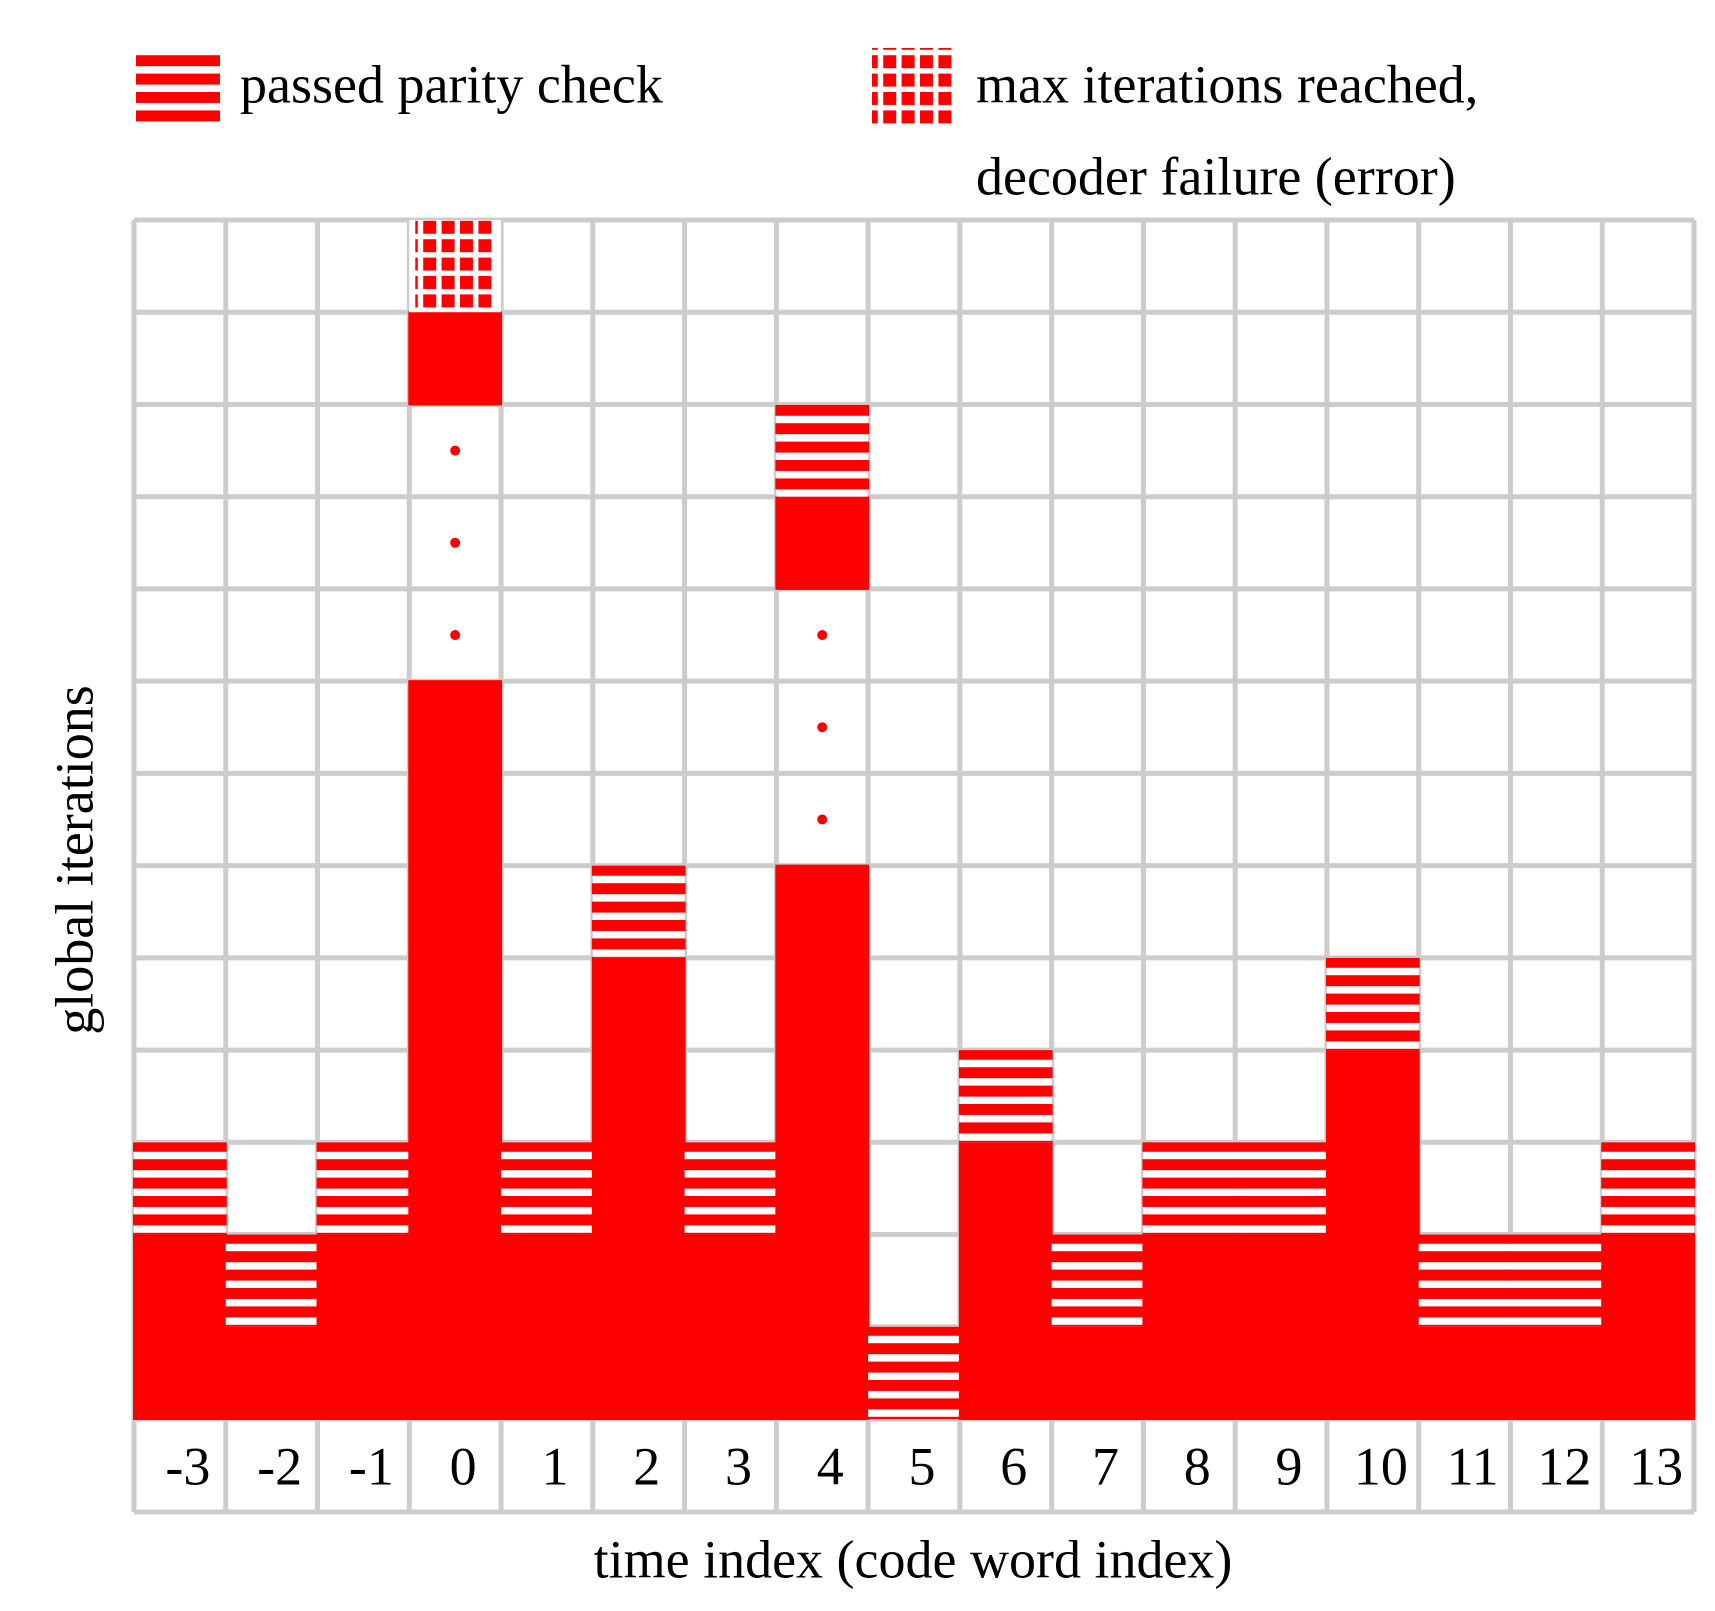 Image resolution: width=1715 pixels, height=1611 pixels. What do you see at coordinates (371, 1466) in the screenshot?
I see `x-tick-label: -1` at bounding box center [371, 1466].